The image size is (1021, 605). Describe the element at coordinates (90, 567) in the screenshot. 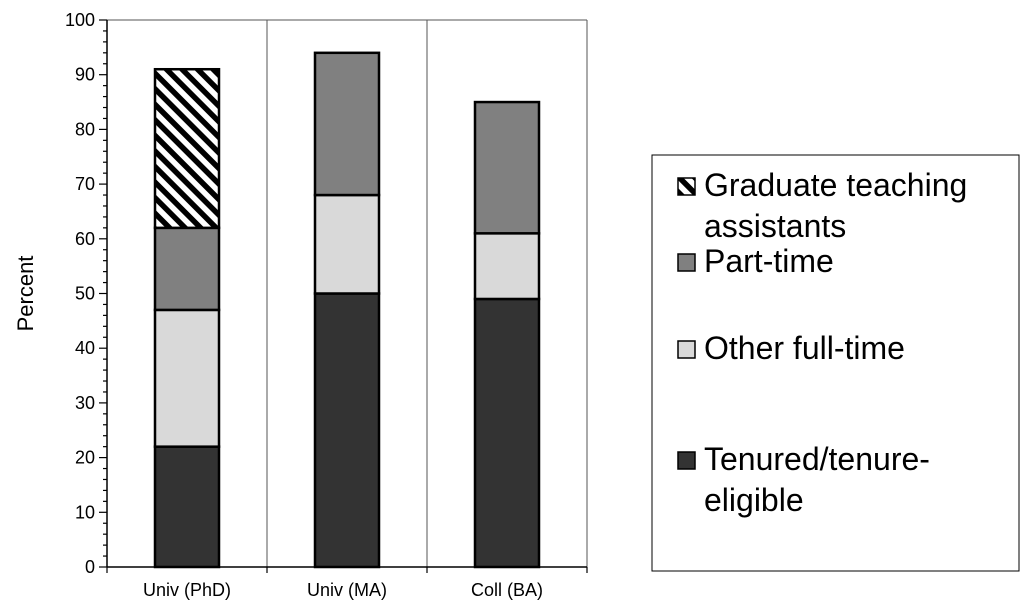

I see `y-tick-label: 0` at that location.